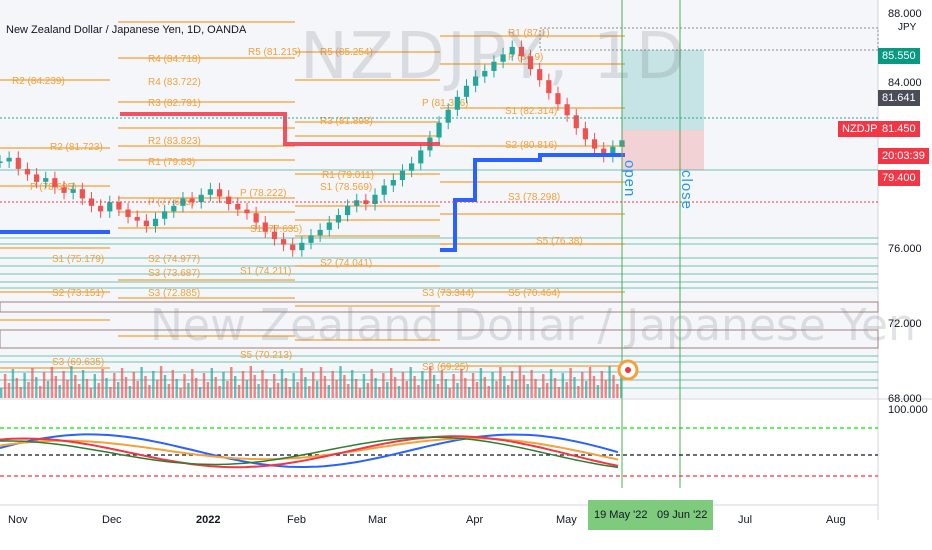  What do you see at coordinates (899, 56) in the screenshot?
I see `price-tag: 85.550` at bounding box center [899, 56].